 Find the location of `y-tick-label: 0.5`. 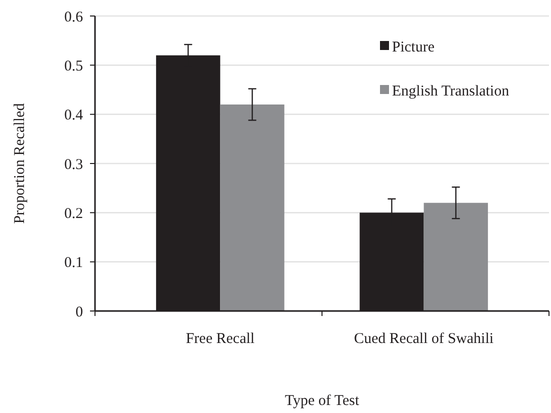

y-tick-label: 0.5 is located at coordinates (73, 66).